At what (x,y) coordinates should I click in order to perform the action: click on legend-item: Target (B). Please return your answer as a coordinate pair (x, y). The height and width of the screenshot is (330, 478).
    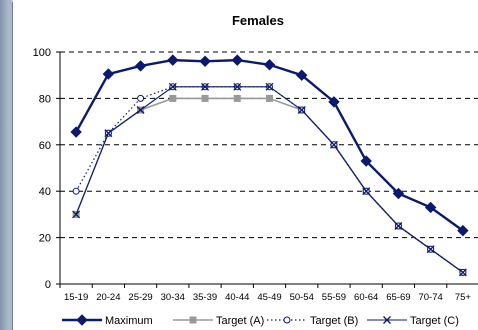
    Looking at the image, I should click on (312, 321).